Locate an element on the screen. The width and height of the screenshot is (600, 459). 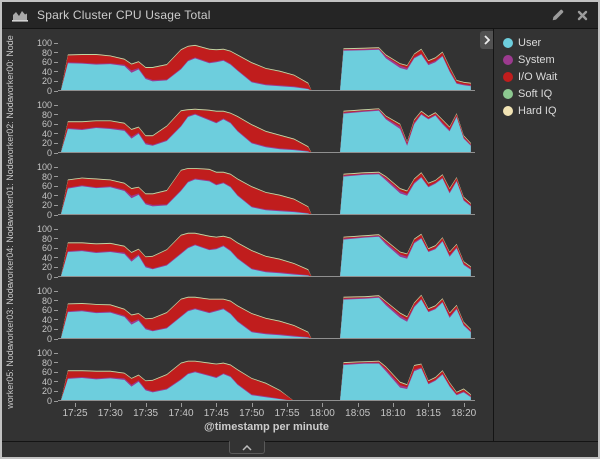
chart-row-worker01: worker01: Node 100 80 60 40 20 0 is located at coordinates (247, 189).